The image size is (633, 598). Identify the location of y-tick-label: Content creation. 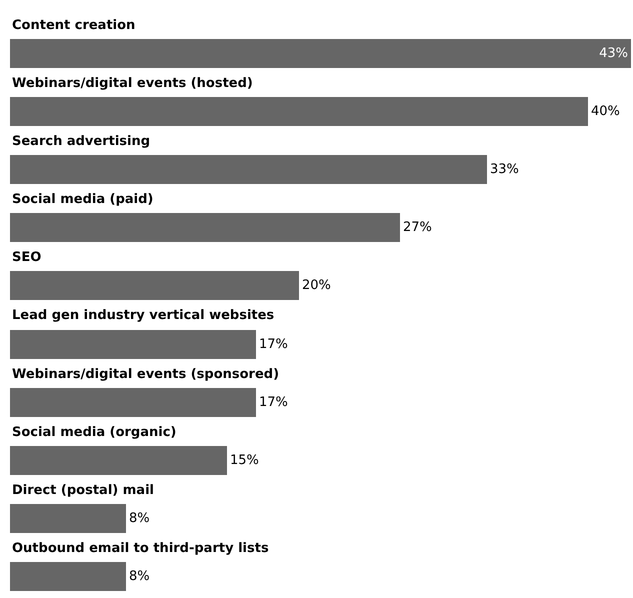
(74, 25).